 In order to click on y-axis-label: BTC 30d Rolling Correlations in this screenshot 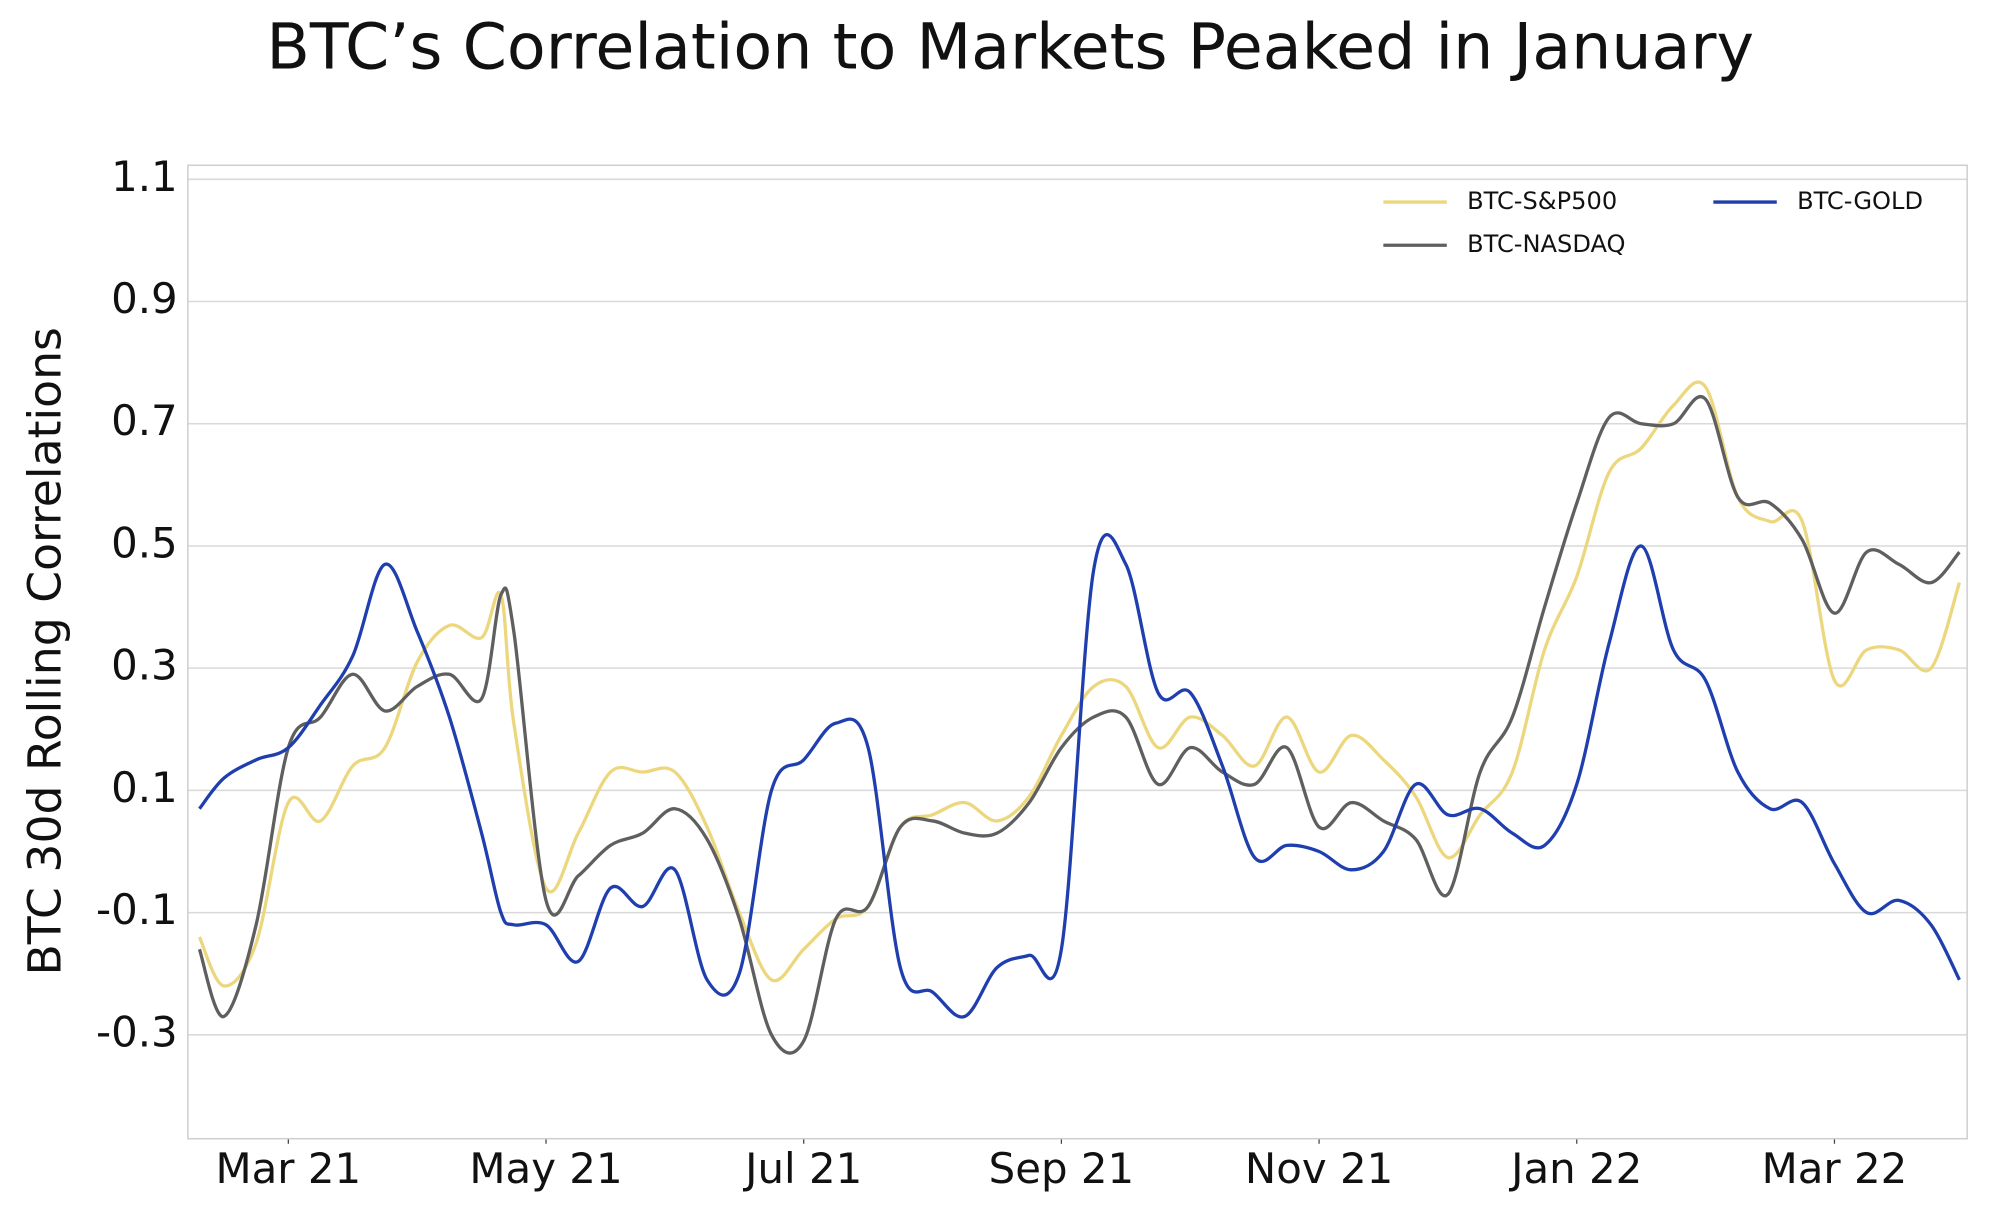, I will do `click(45, 651)`.